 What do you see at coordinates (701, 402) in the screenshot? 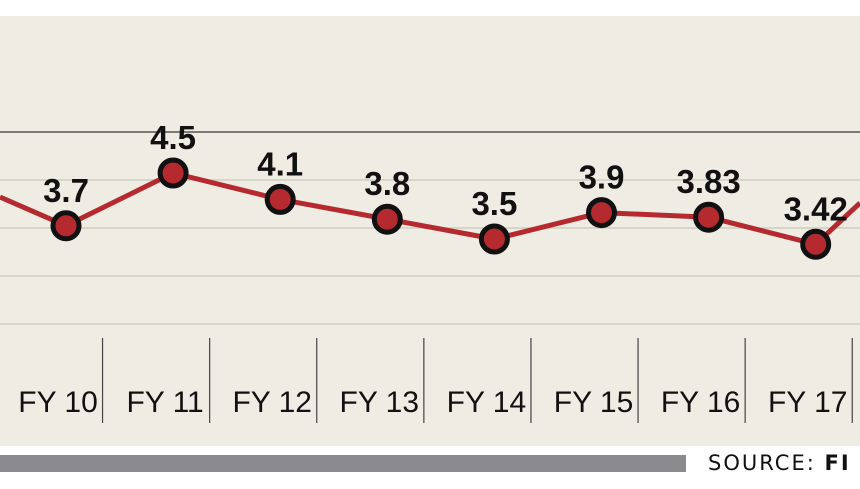
I see `x-tick-label: FY 16` at bounding box center [701, 402].